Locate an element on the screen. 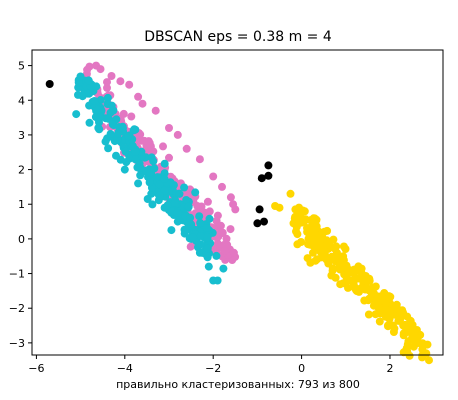 This screenshot has width=458, height=400. y-tick-label: 3 is located at coordinates (21, 135).